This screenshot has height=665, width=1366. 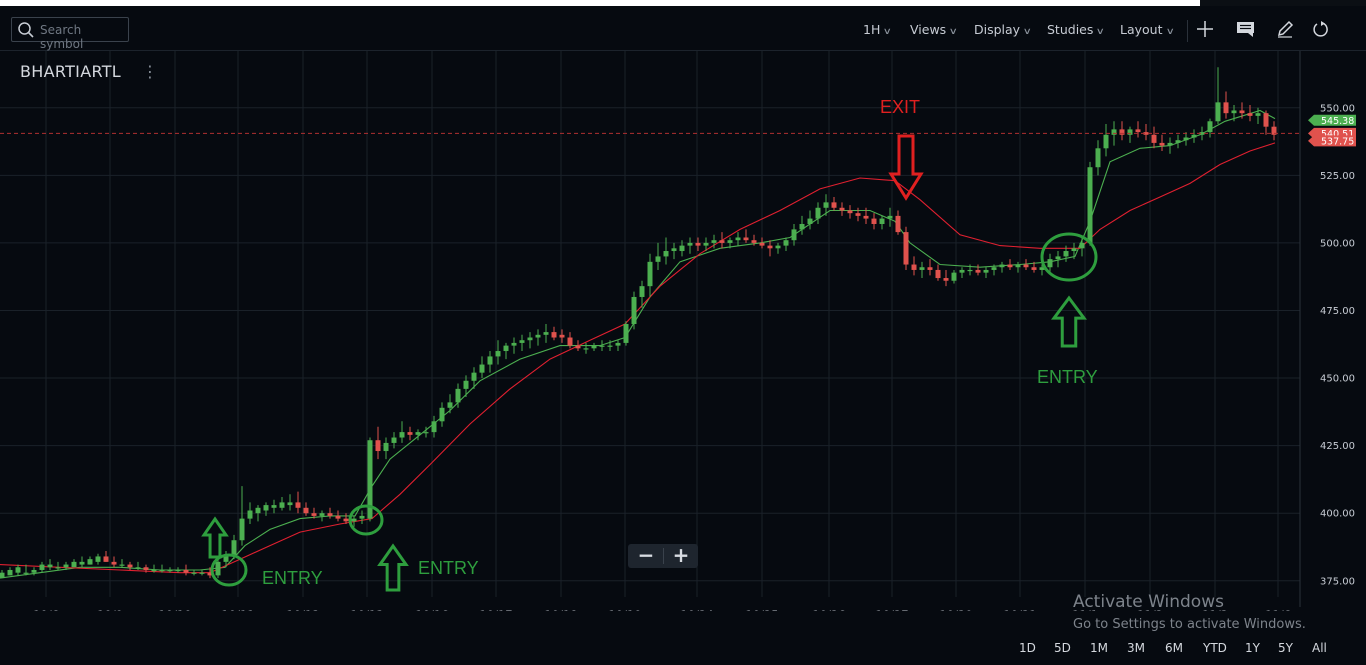 I want to click on x-tick-label: 10/16, so click(x=431, y=609).